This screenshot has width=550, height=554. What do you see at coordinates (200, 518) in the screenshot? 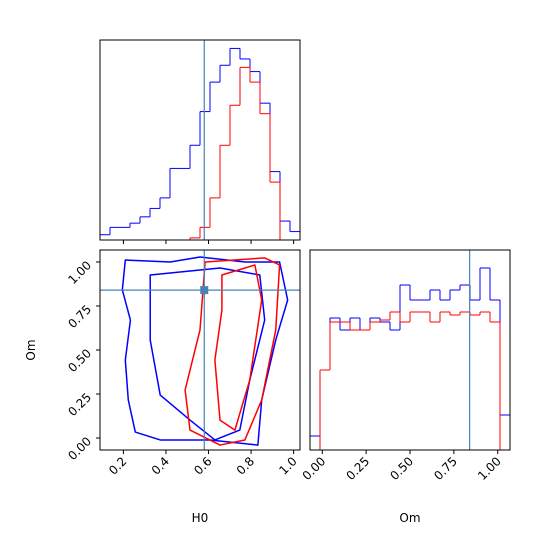
I see `x-axis-label: H0` at bounding box center [200, 518].